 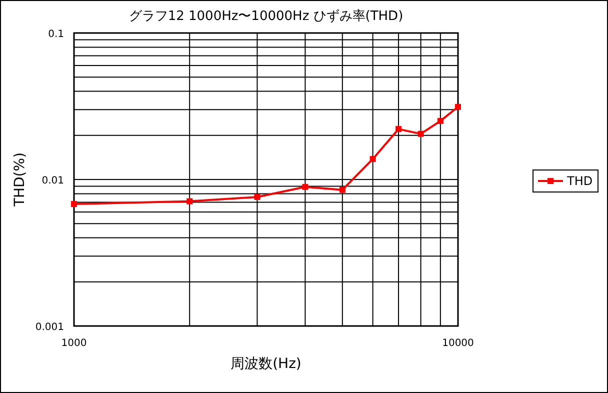 What do you see at coordinates (266, 16) in the screenshot?
I see `chart-title: グラフ12 1000Hz〜10000Hz ひずみ率(THD)` at bounding box center [266, 16].